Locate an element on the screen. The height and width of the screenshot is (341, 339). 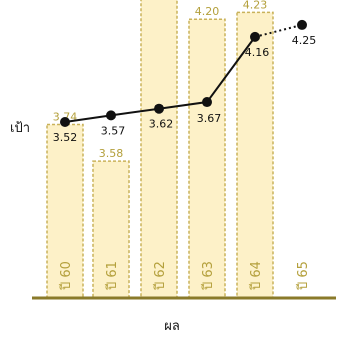
result-value-label: 4.25 is located at coordinates (304, 40).